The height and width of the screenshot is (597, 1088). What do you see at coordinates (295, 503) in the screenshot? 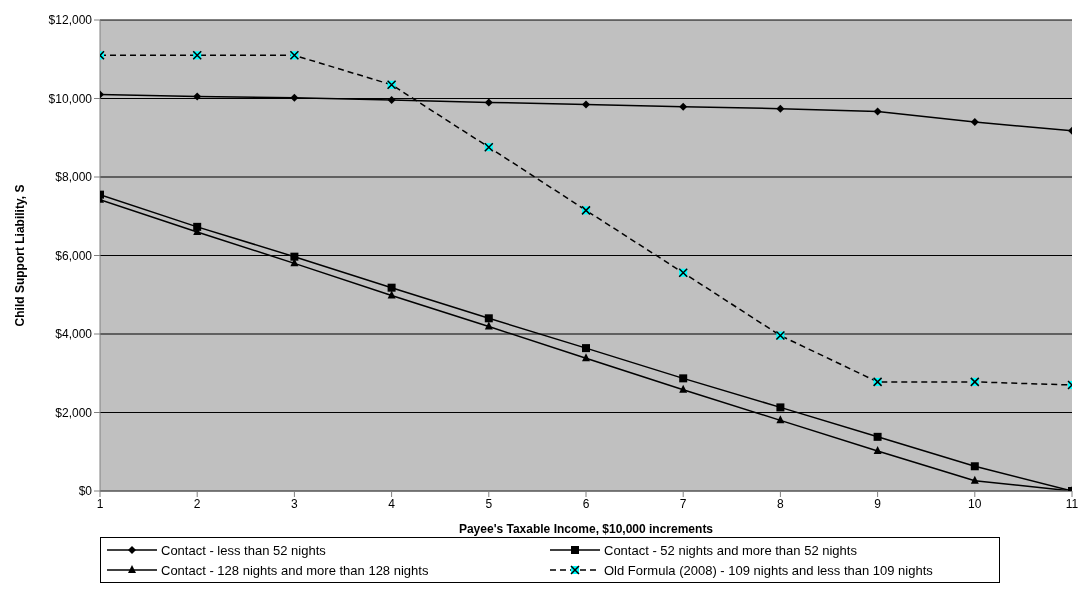
I see `x-tick-label: 3` at bounding box center [295, 503].